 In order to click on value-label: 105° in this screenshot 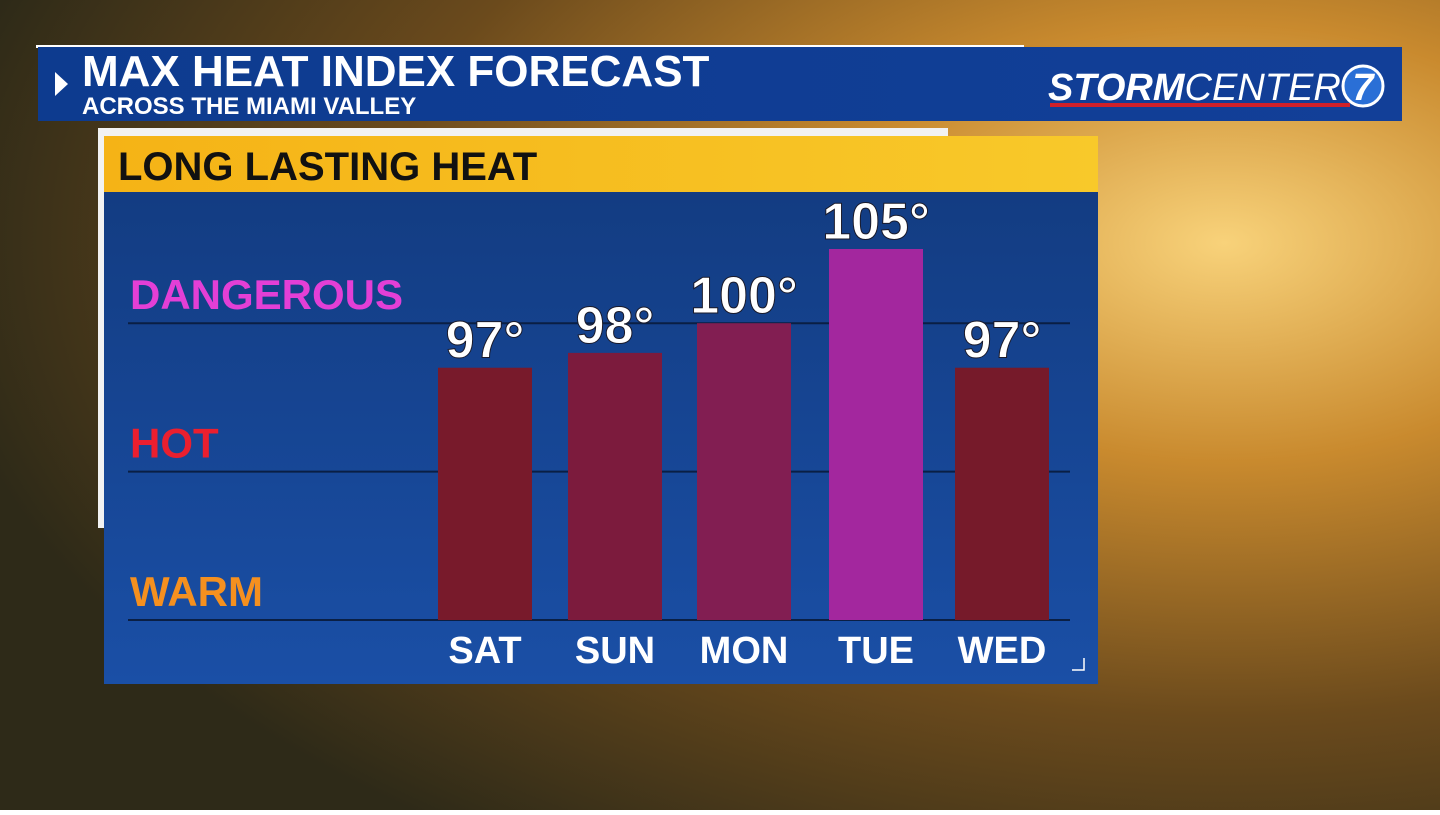, I will do `click(876, 222)`.